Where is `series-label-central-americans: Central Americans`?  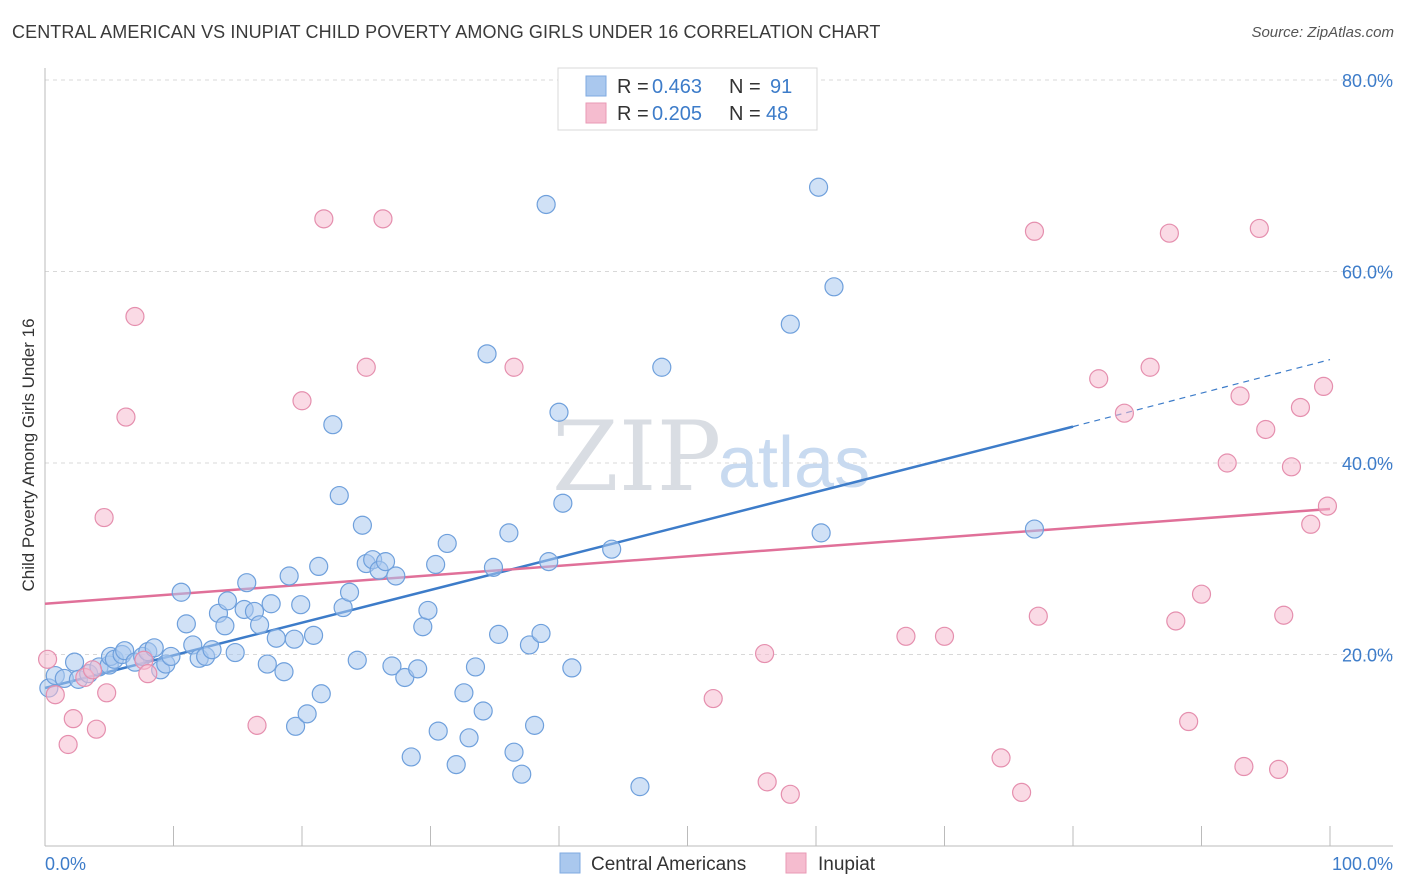
series-label-central-americans: Central Americans is located at coordinates (668, 864).